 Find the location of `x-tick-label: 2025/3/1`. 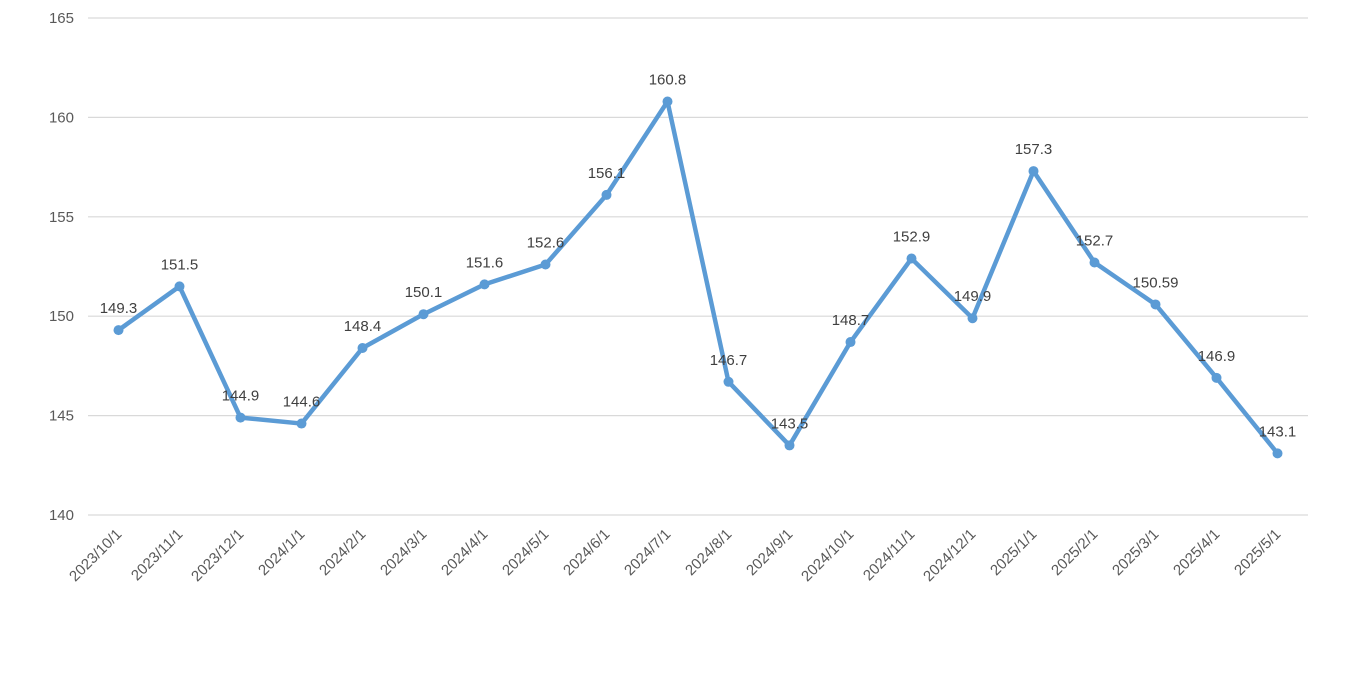

x-tick-label: 2025/3/1 is located at coordinates (1135, 552).